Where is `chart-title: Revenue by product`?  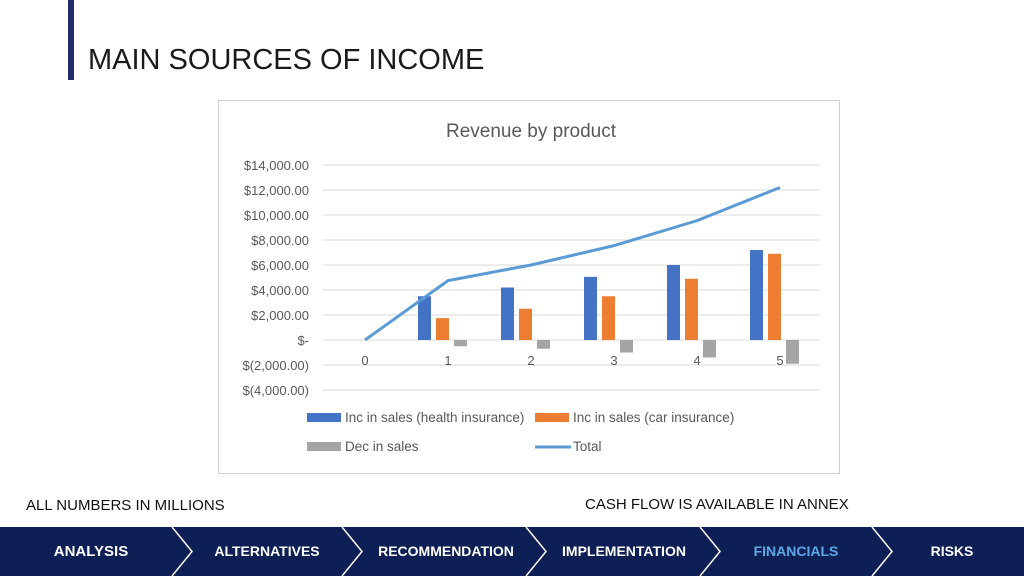
chart-title: Revenue by product is located at coordinates (531, 131).